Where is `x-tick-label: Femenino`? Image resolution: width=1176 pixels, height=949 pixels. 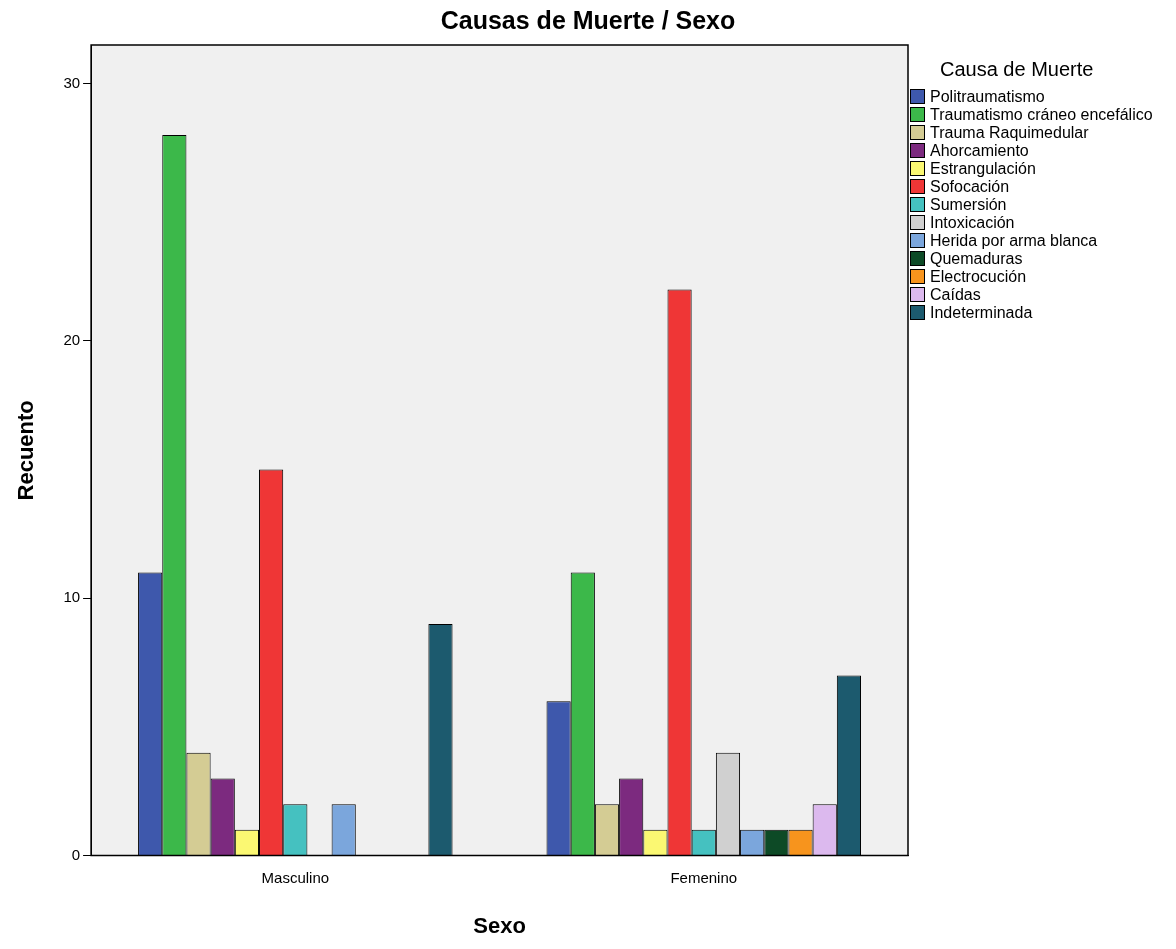
x-tick-label: Femenino is located at coordinates (704, 877).